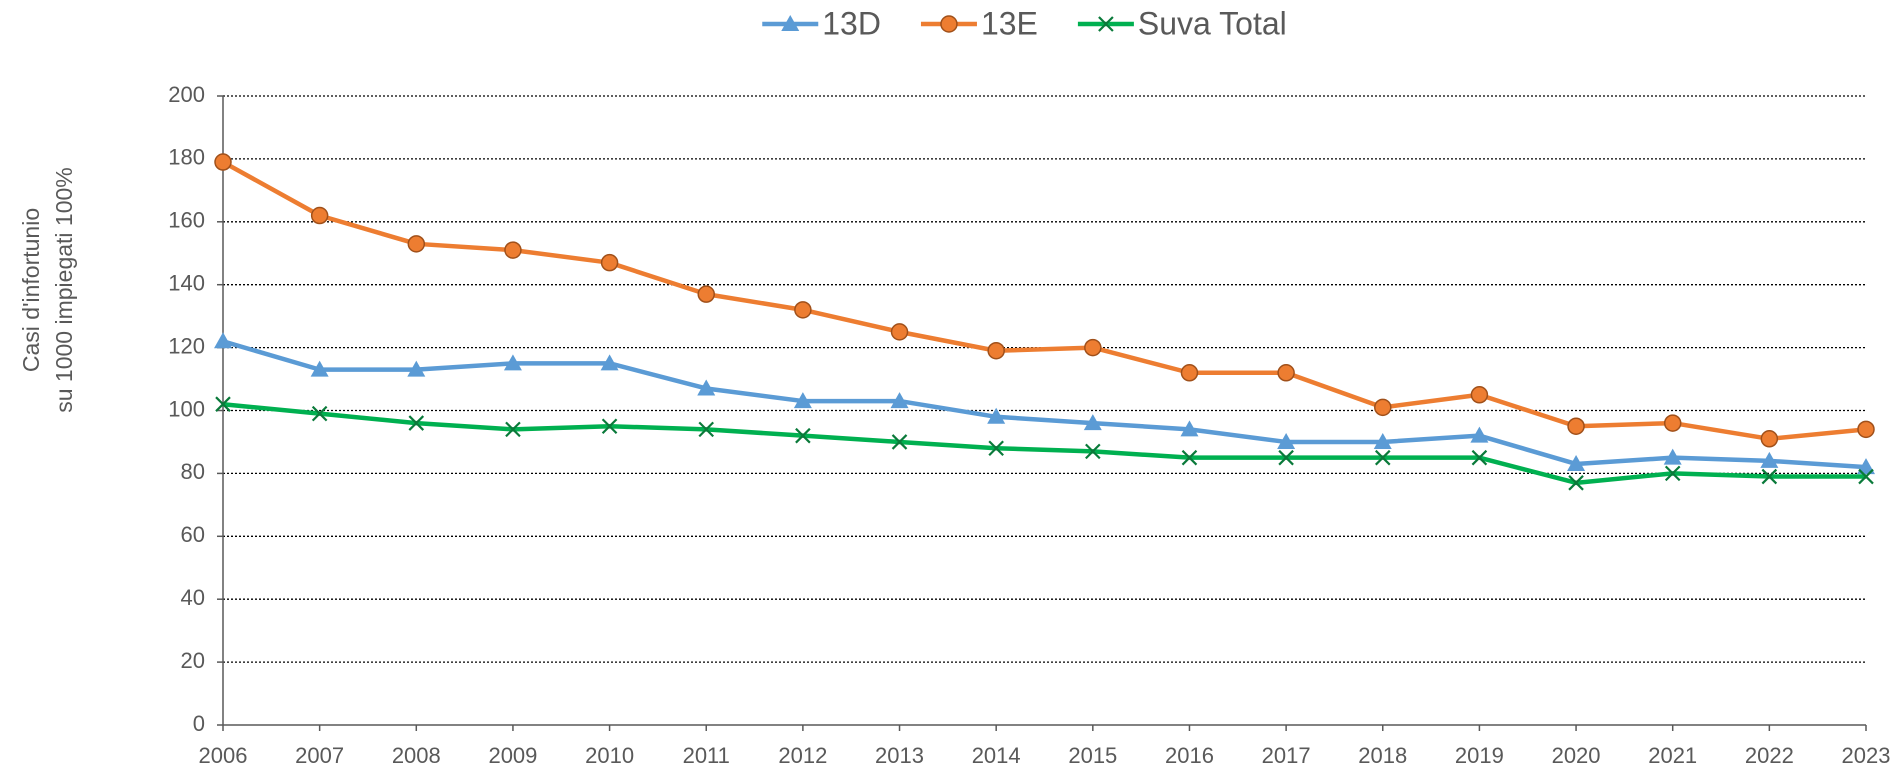 This screenshot has width=1901, height=772. I want to click on y-tick-label: 100, so click(186, 408).